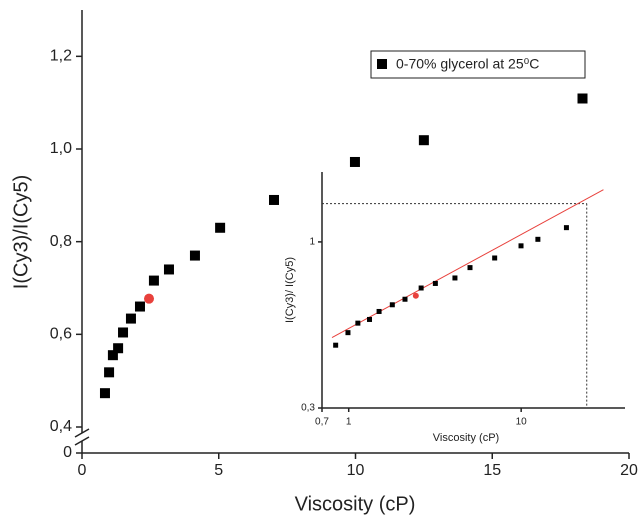 The image size is (639, 521). Describe the element at coordinates (522, 422) in the screenshot. I see `inset-x-tick-label: 10` at that location.